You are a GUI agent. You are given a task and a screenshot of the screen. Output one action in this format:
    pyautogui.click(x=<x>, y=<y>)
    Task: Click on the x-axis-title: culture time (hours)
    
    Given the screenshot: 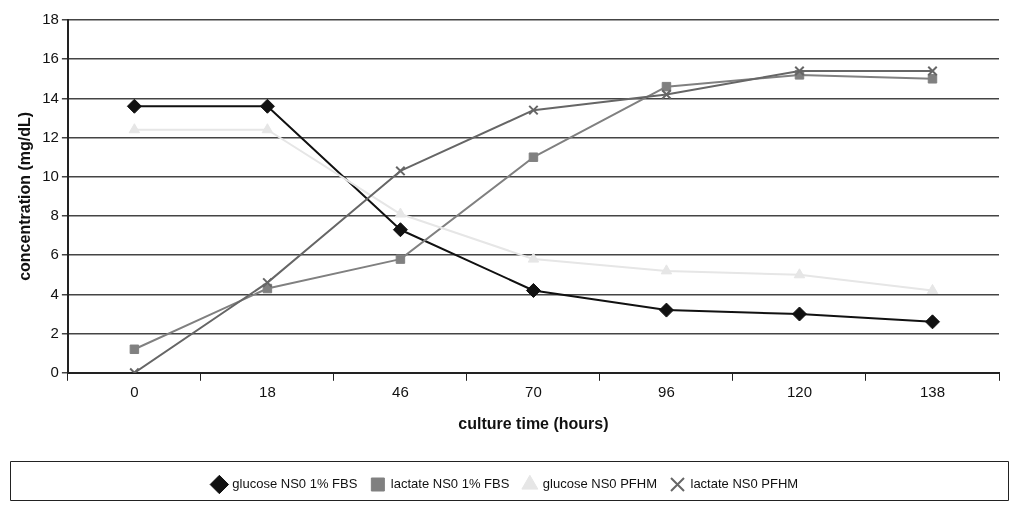 What is the action you would take?
    pyautogui.click(x=533, y=423)
    